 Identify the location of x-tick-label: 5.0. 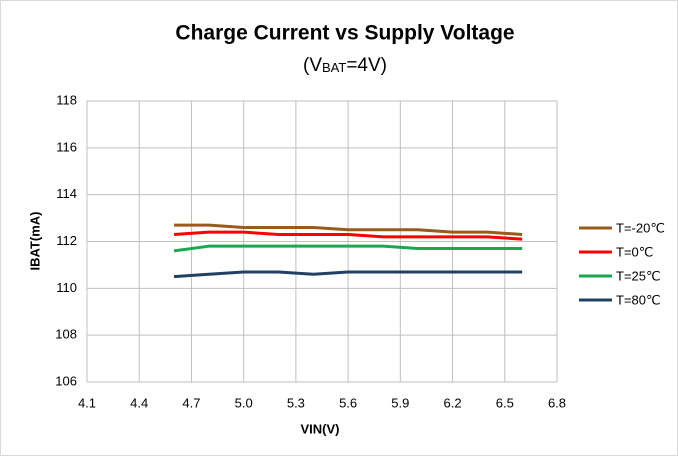
(244, 402).